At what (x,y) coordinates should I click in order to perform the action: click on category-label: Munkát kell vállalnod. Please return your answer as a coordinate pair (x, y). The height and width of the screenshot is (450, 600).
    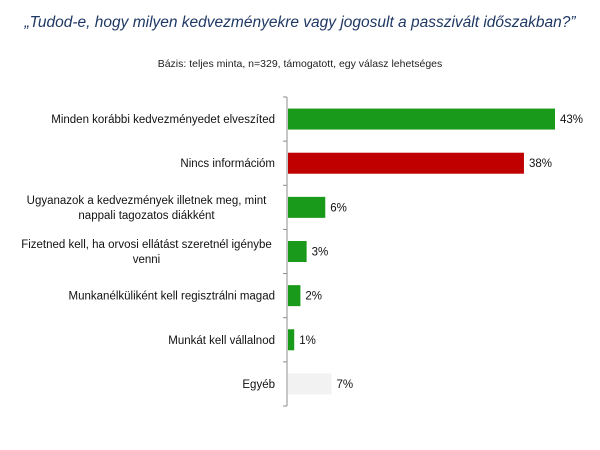
    Looking at the image, I should click on (221, 341).